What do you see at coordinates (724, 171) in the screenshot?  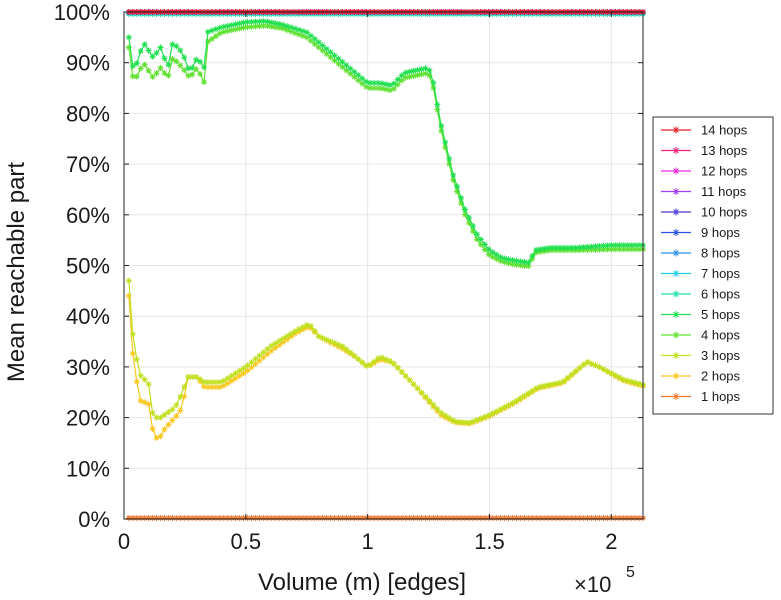 I see `legend-label: 12 hops` at bounding box center [724, 171].